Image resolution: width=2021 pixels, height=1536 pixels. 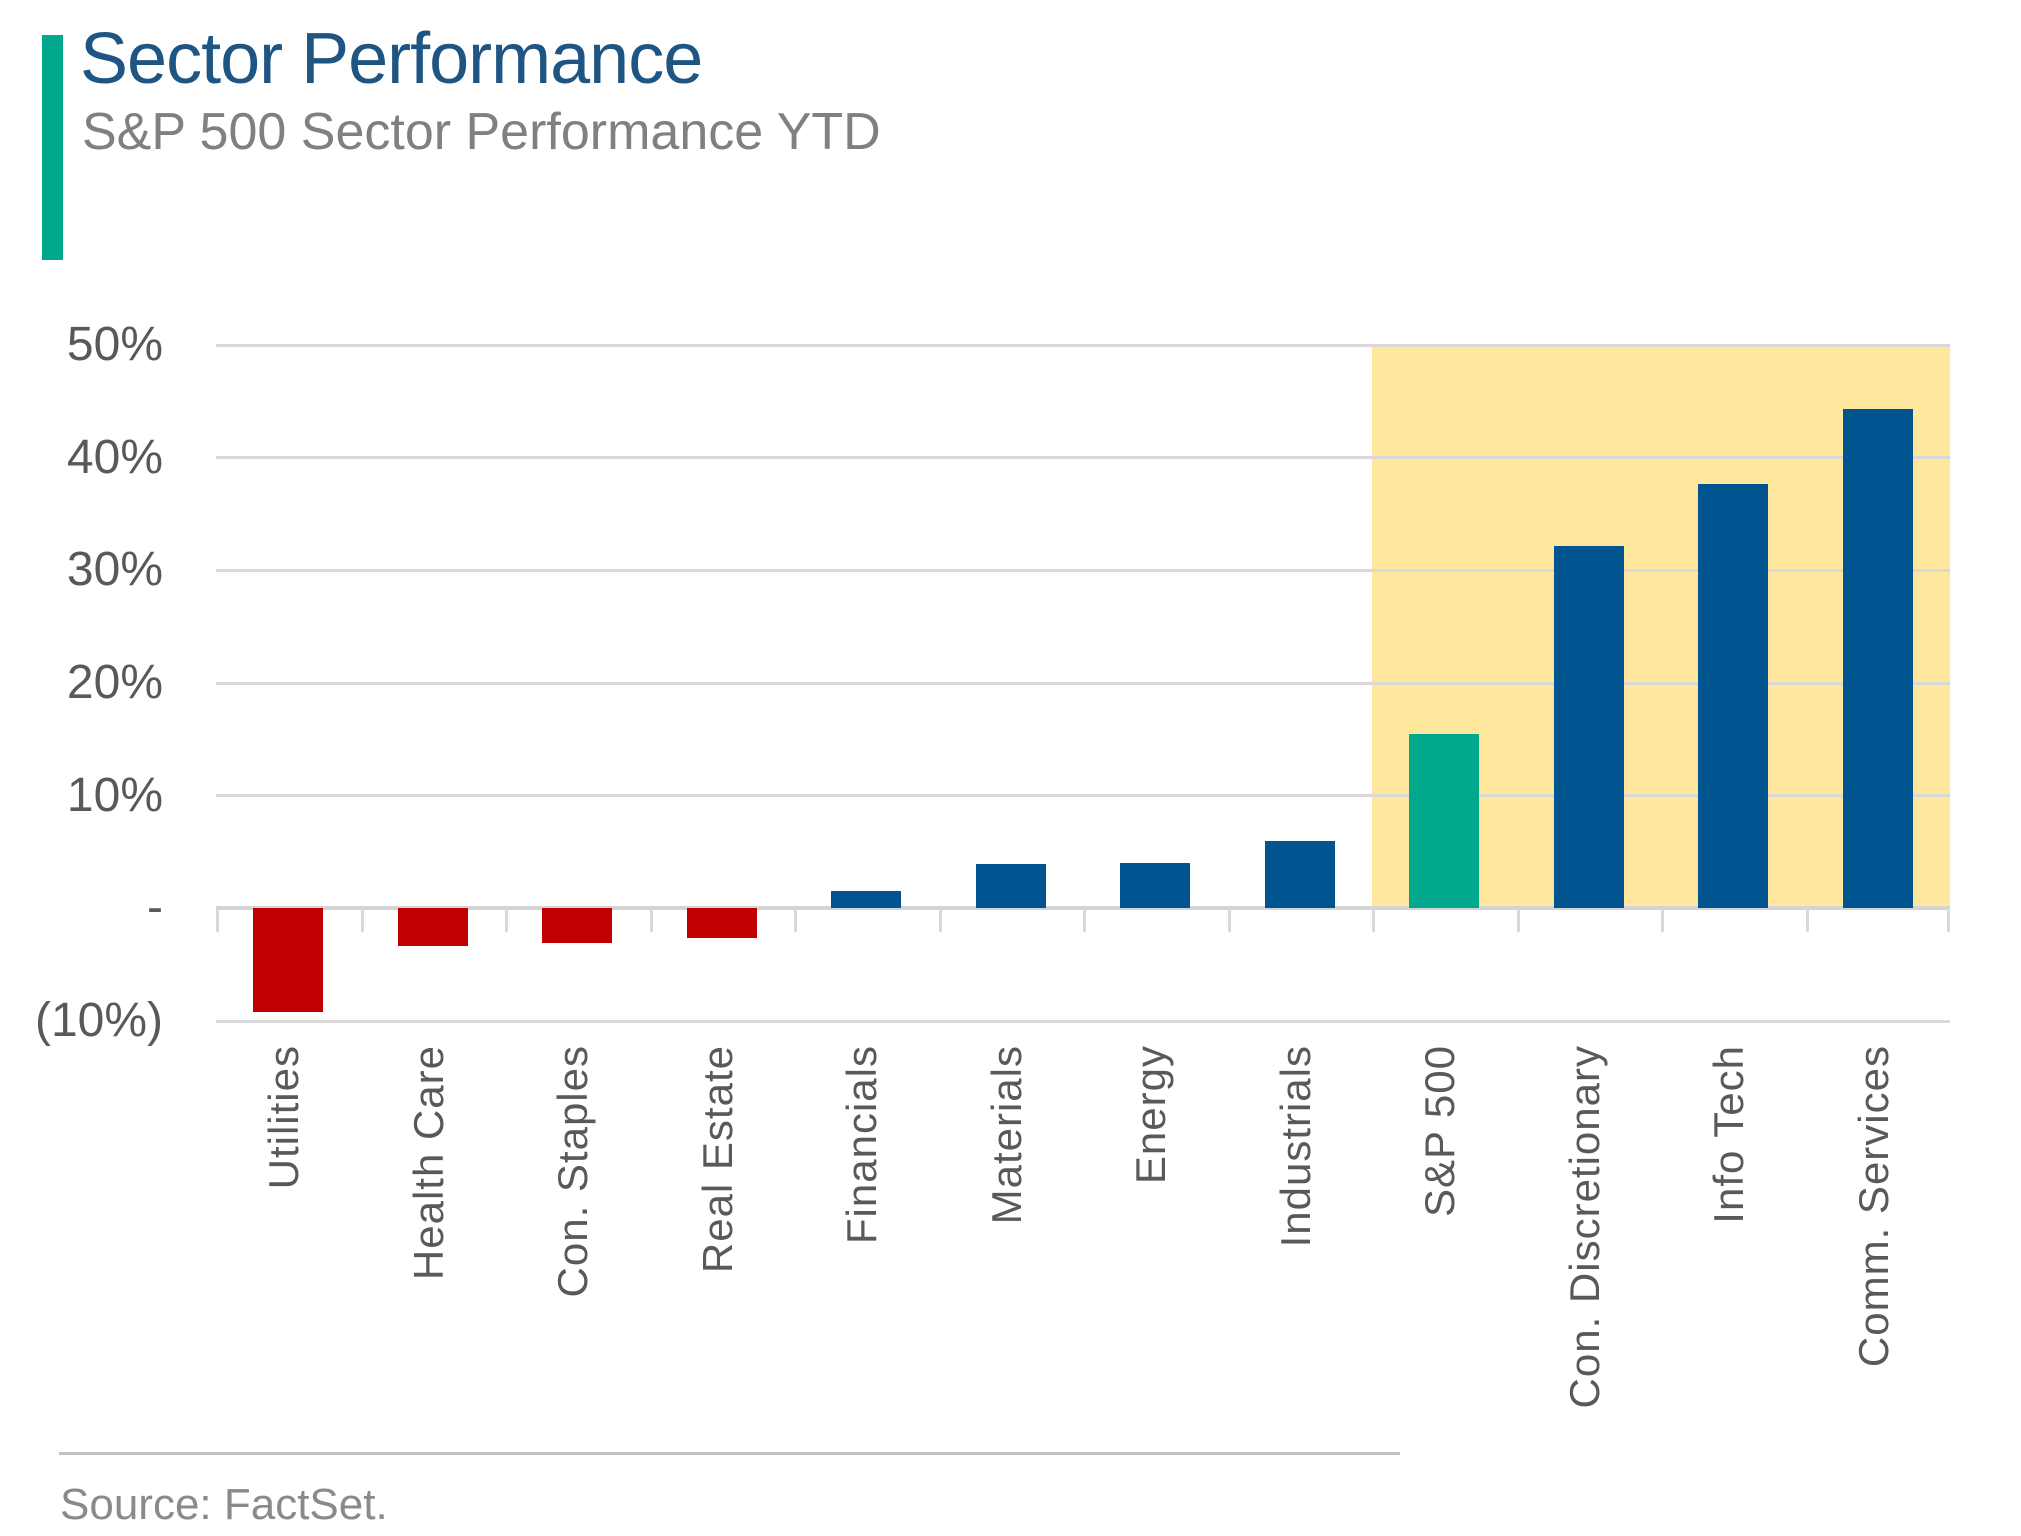 I want to click on source-note: Source: FactSet., so click(x=224, y=1504).